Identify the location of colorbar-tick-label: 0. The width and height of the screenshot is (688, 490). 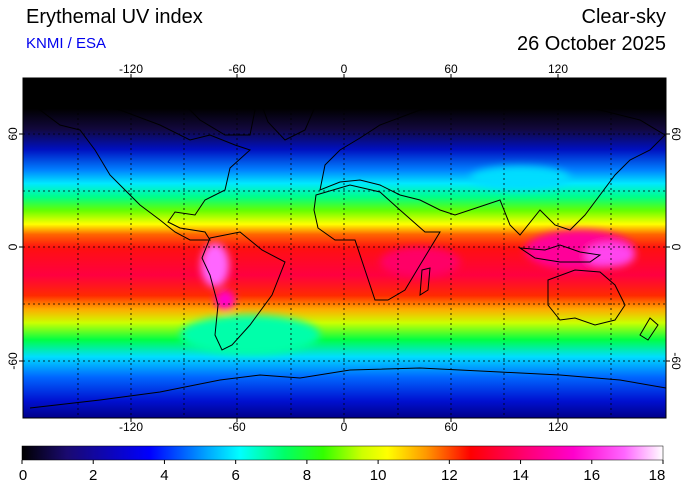
(23, 475).